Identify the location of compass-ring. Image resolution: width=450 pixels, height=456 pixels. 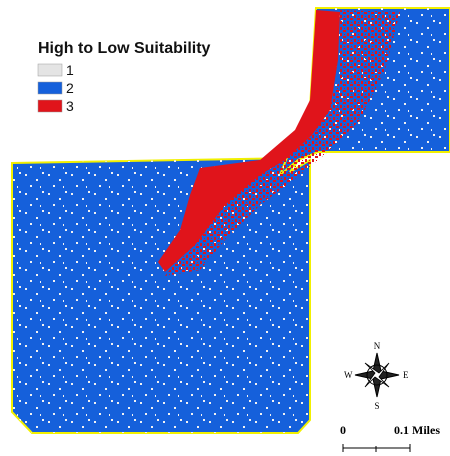
(377, 375).